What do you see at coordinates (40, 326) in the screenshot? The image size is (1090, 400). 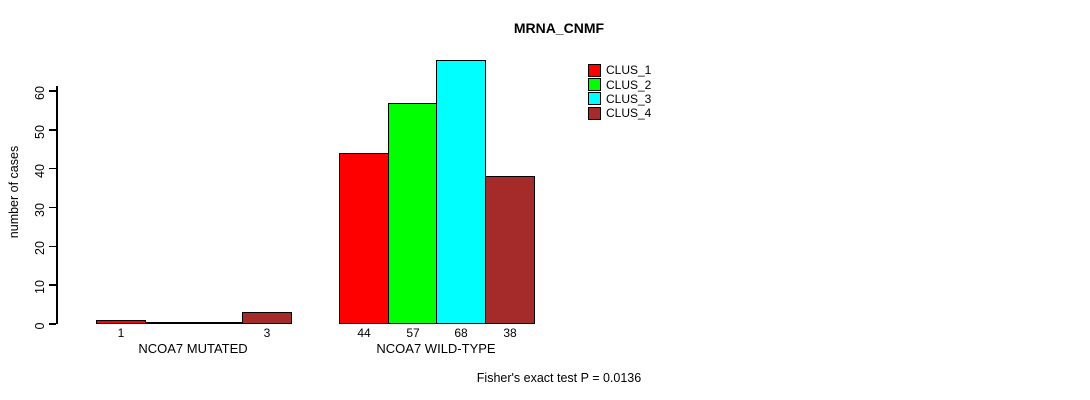 I see `y-tick-label-text: 0` at bounding box center [40, 326].